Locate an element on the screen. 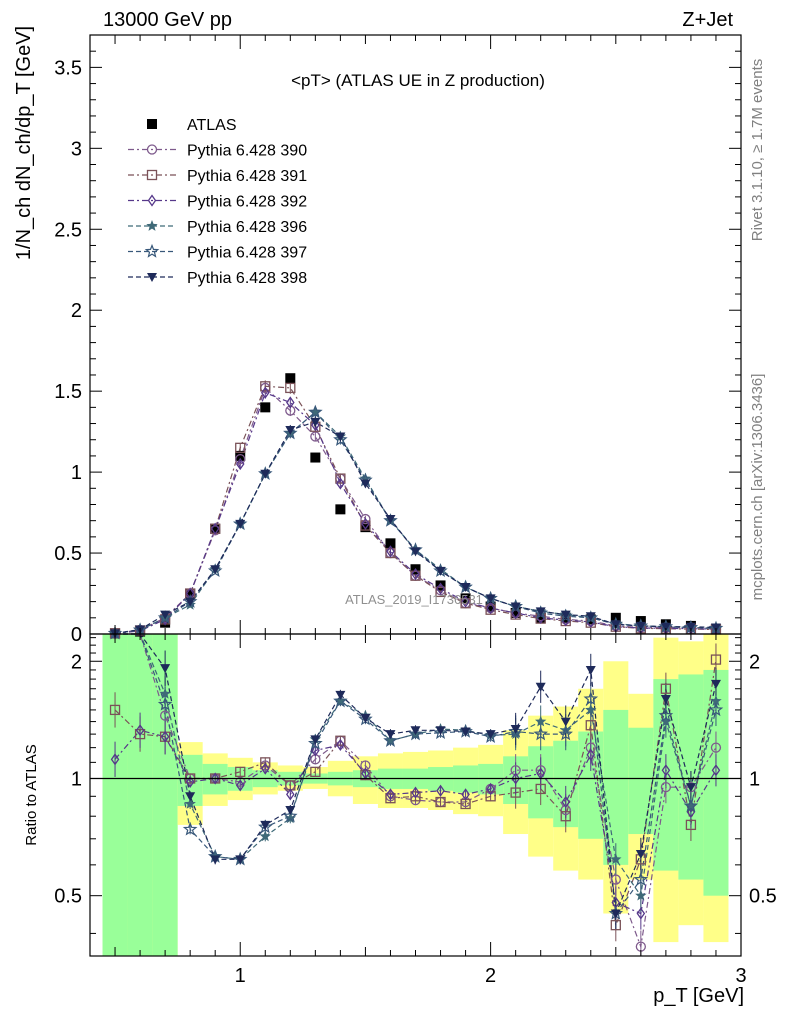  ratio-y-tick-label-left: 2 is located at coordinates (76, 662).